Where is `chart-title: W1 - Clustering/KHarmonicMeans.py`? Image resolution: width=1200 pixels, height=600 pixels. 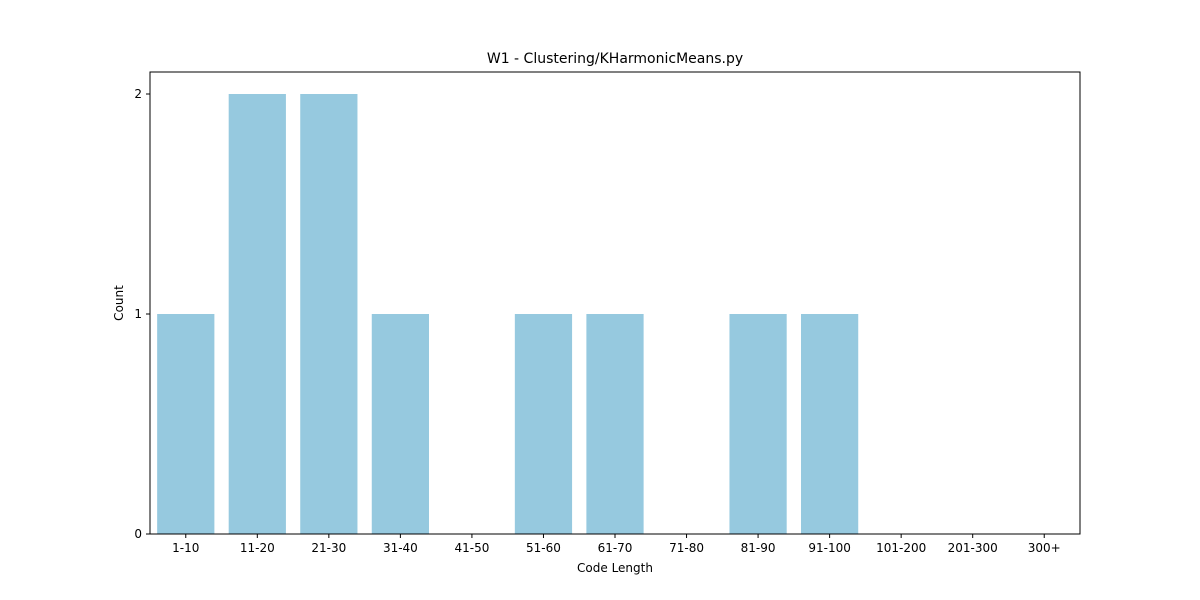
chart-title: W1 - Clustering/KHarmonicMeans.py is located at coordinates (615, 59).